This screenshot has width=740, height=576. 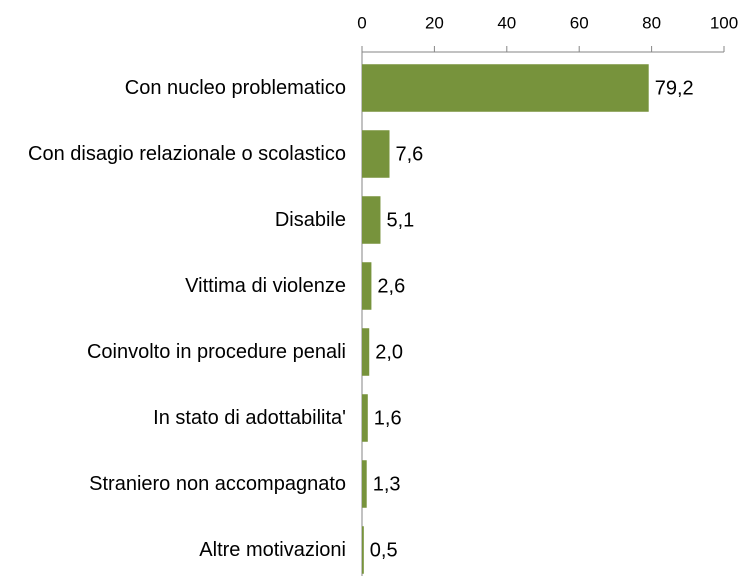 I want to click on x-tick-label: 60, so click(x=579, y=22).